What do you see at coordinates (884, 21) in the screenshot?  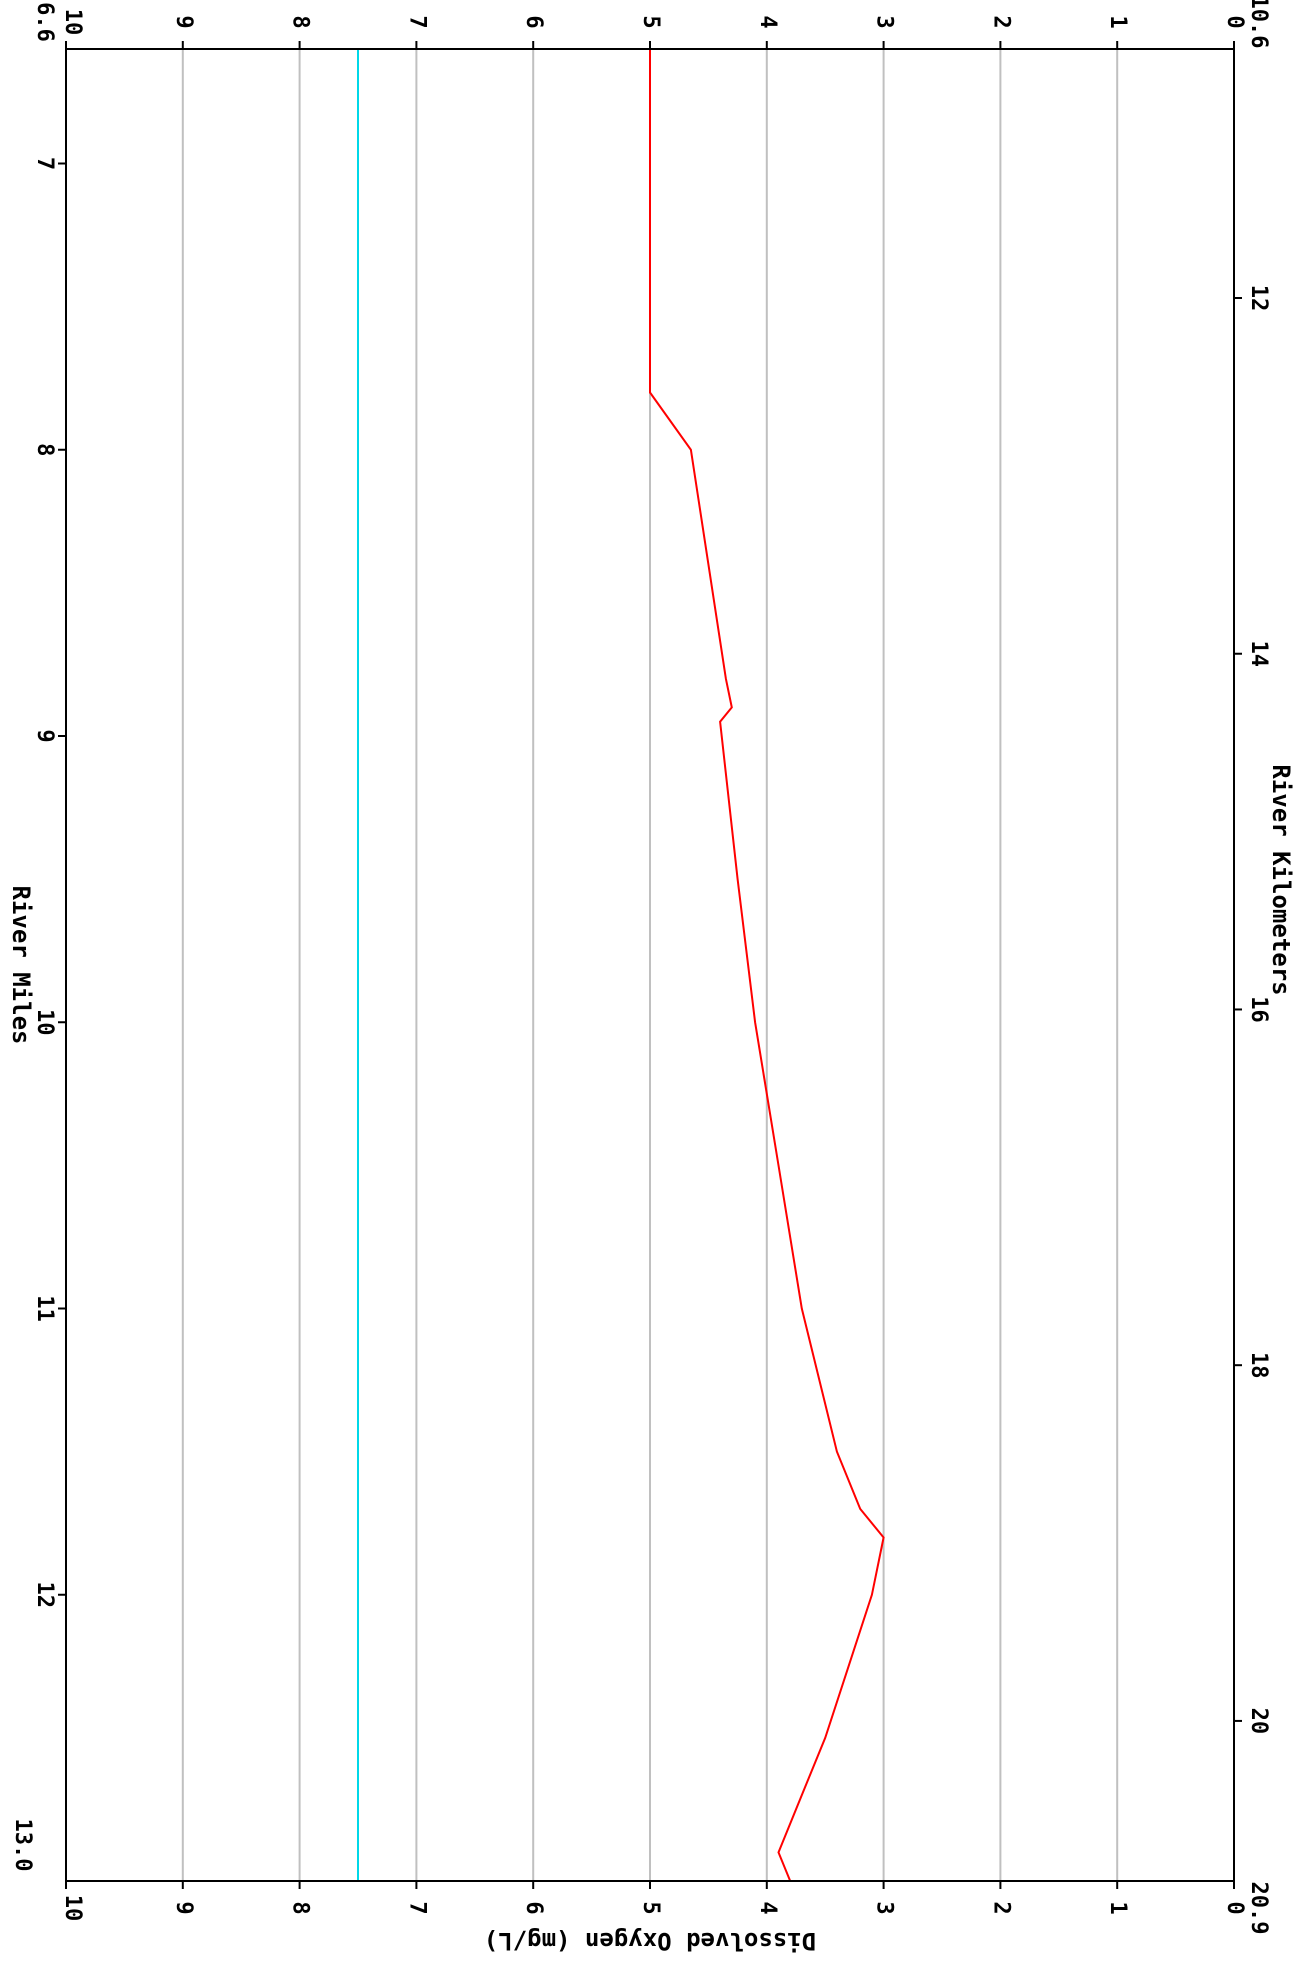 I see `do-tick-label-top-3: 3` at bounding box center [884, 21].